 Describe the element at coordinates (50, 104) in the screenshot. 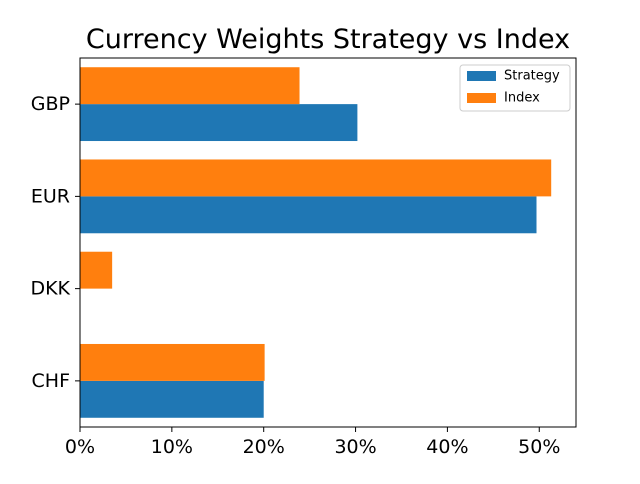

I see `y-tick-label-gbp: GBP` at that location.